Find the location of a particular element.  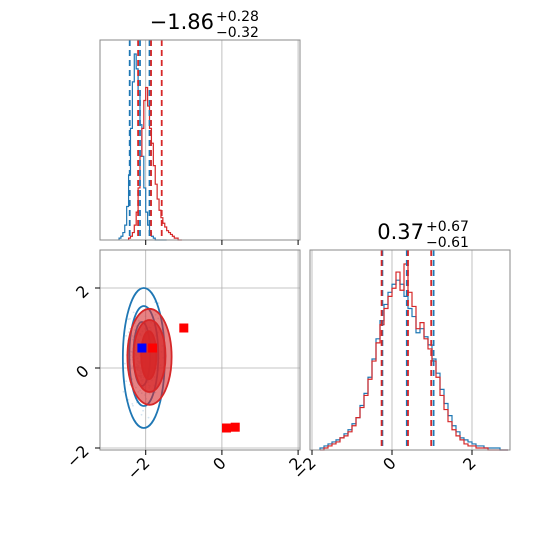

title-param2-value: 0.37 is located at coordinates (400, 232).